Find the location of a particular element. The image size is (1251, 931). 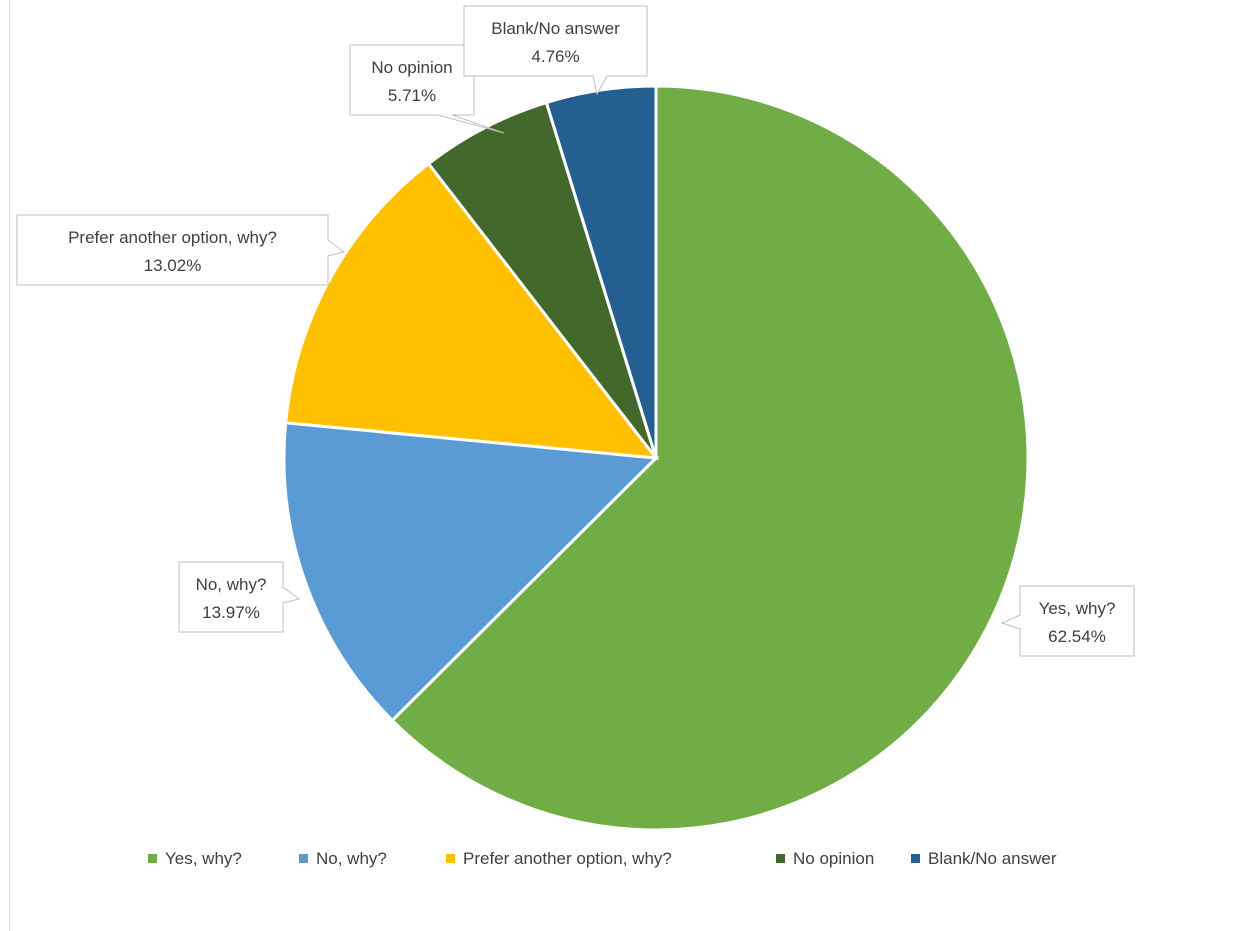

legend-label: Prefer another option, why? is located at coordinates (567, 858).